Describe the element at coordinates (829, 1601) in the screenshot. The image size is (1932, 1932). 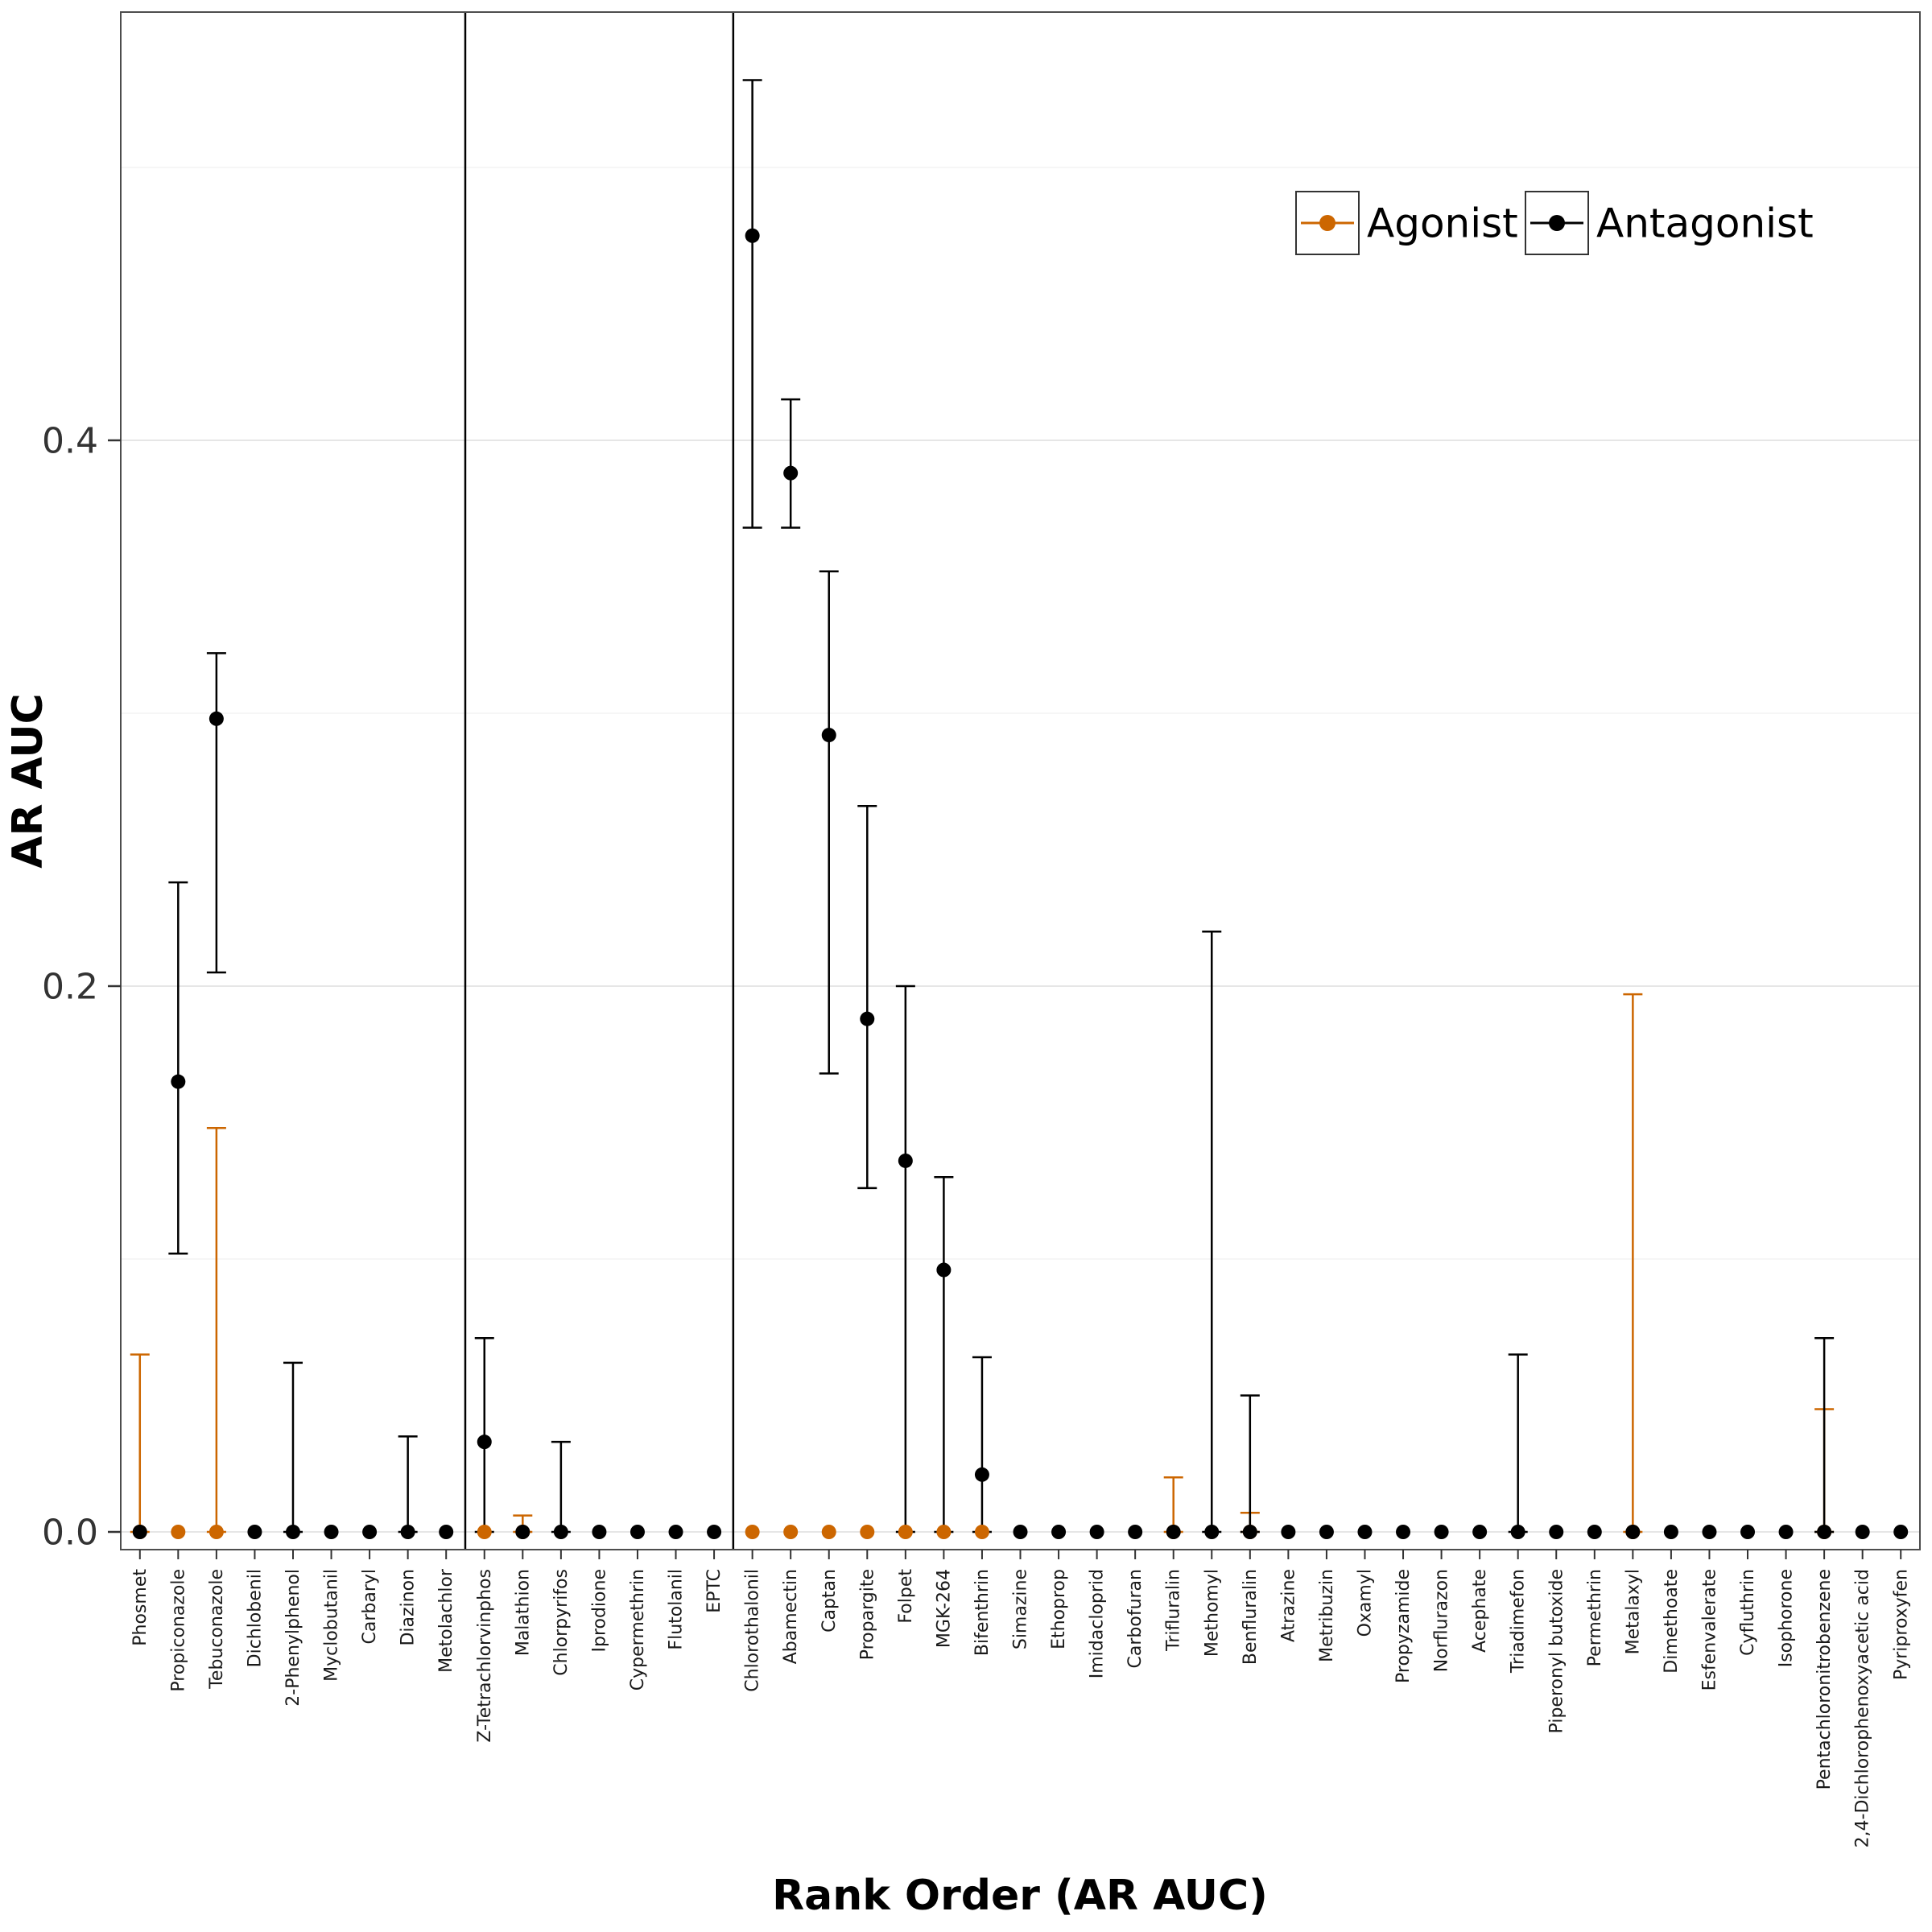
I see `x-tick-label: Captan` at that location.